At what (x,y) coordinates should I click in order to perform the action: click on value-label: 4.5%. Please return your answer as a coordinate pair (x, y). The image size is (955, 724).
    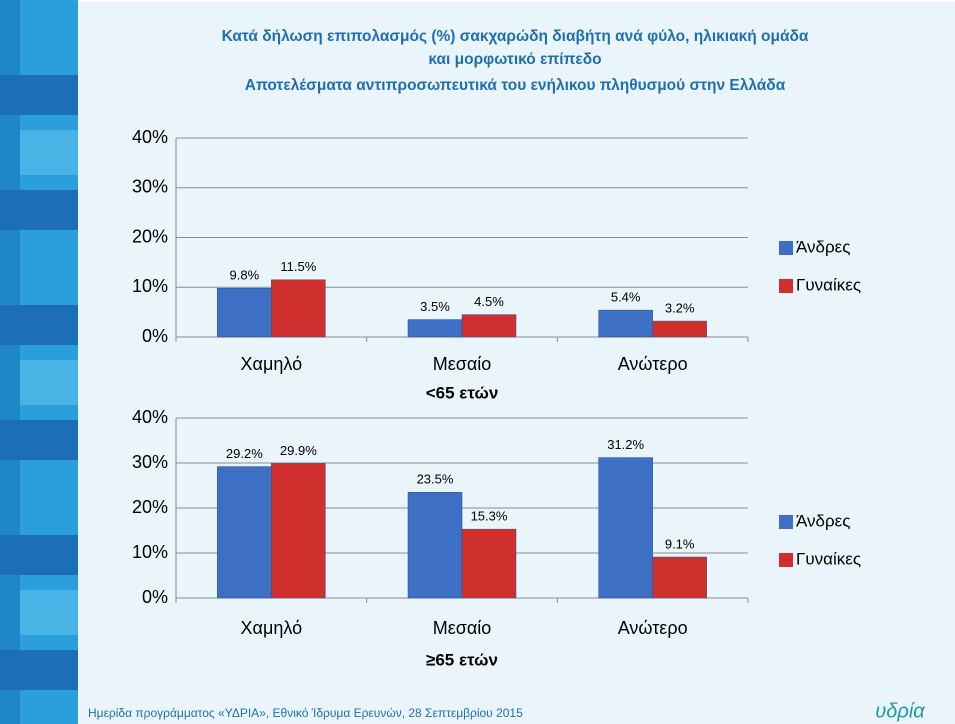
    Looking at the image, I should click on (489, 301).